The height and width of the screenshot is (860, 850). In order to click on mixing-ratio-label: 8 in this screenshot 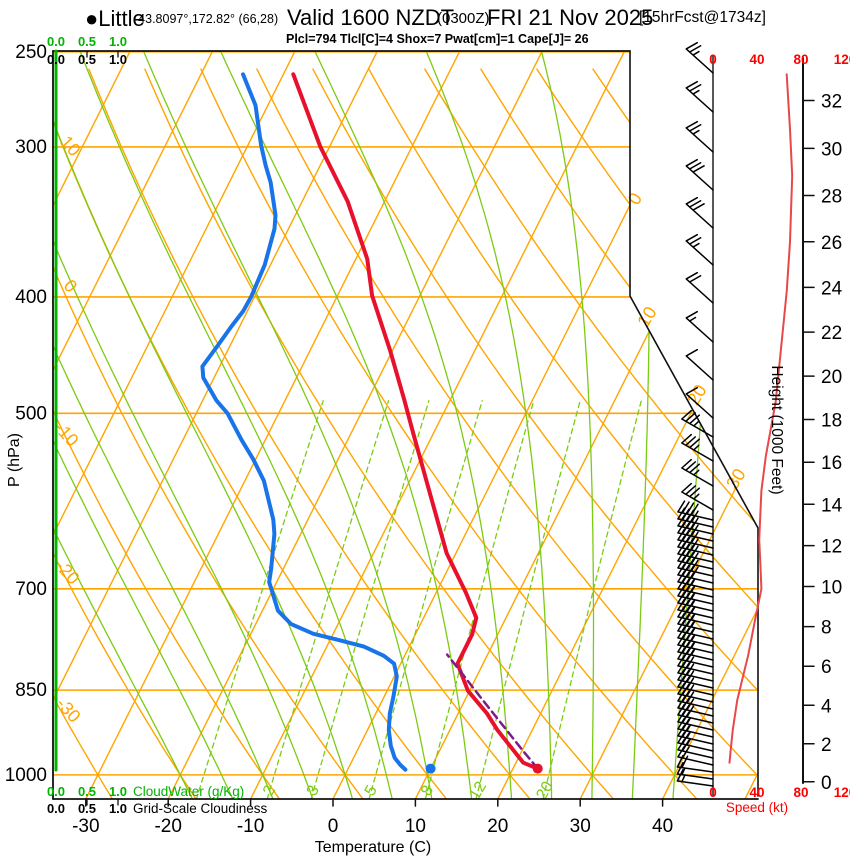, I will do `click(427, 791)`.